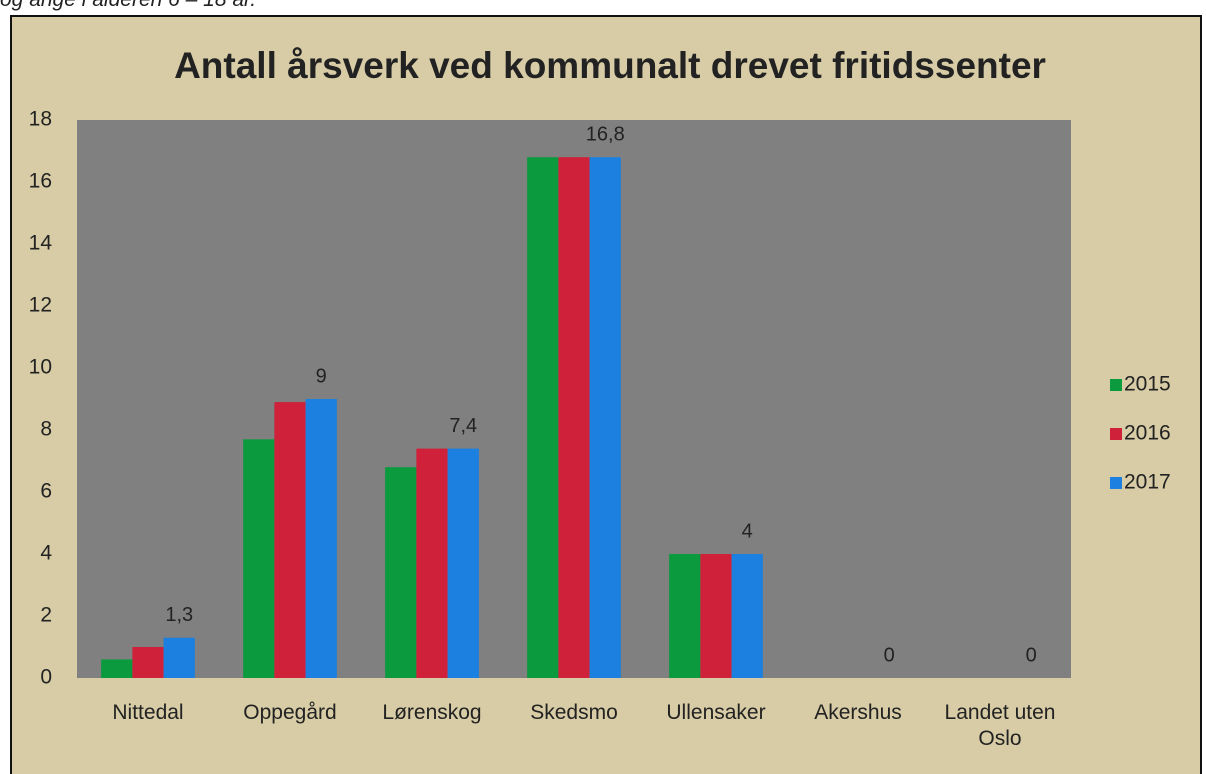  What do you see at coordinates (1147, 433) in the screenshot?
I see `legend-label: 2016` at bounding box center [1147, 433].